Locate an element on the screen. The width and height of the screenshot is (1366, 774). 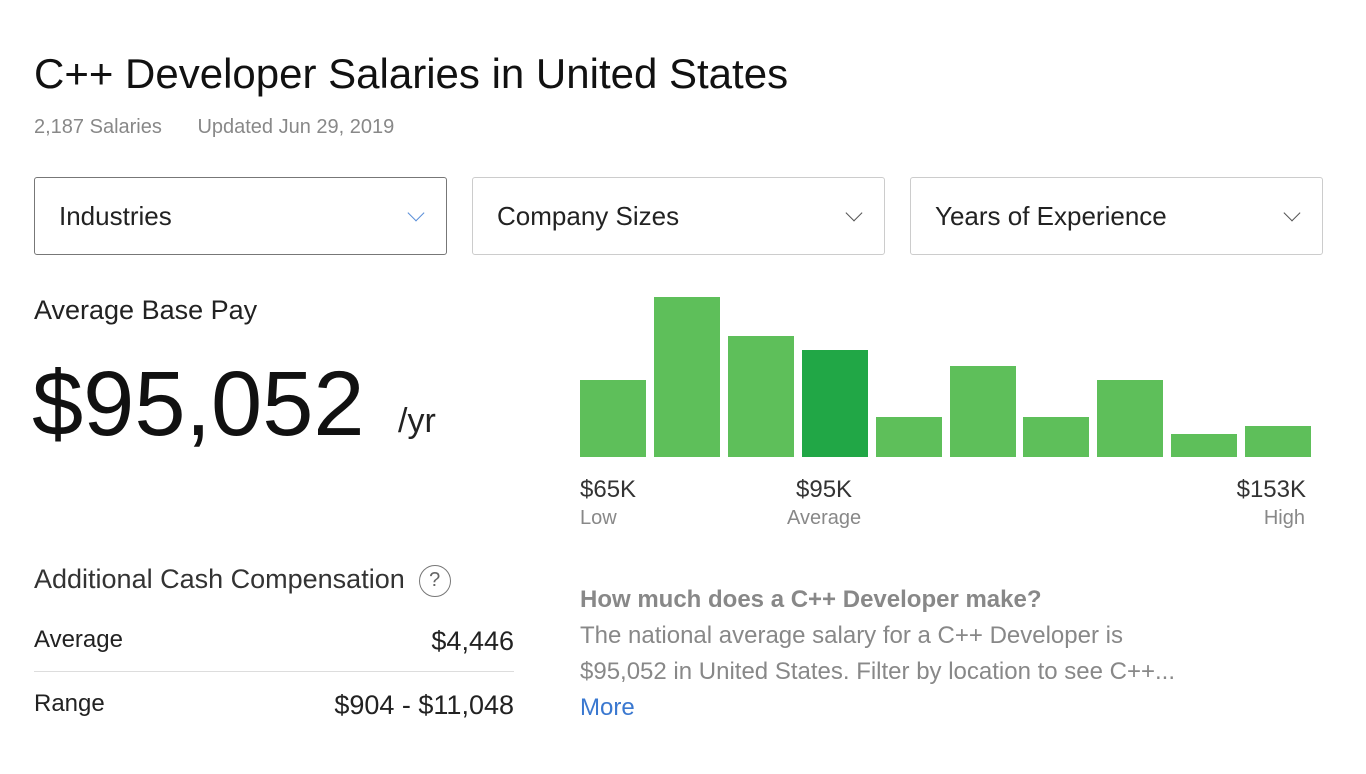
salary-count: 2,187 Salaries is located at coordinates (98, 127).